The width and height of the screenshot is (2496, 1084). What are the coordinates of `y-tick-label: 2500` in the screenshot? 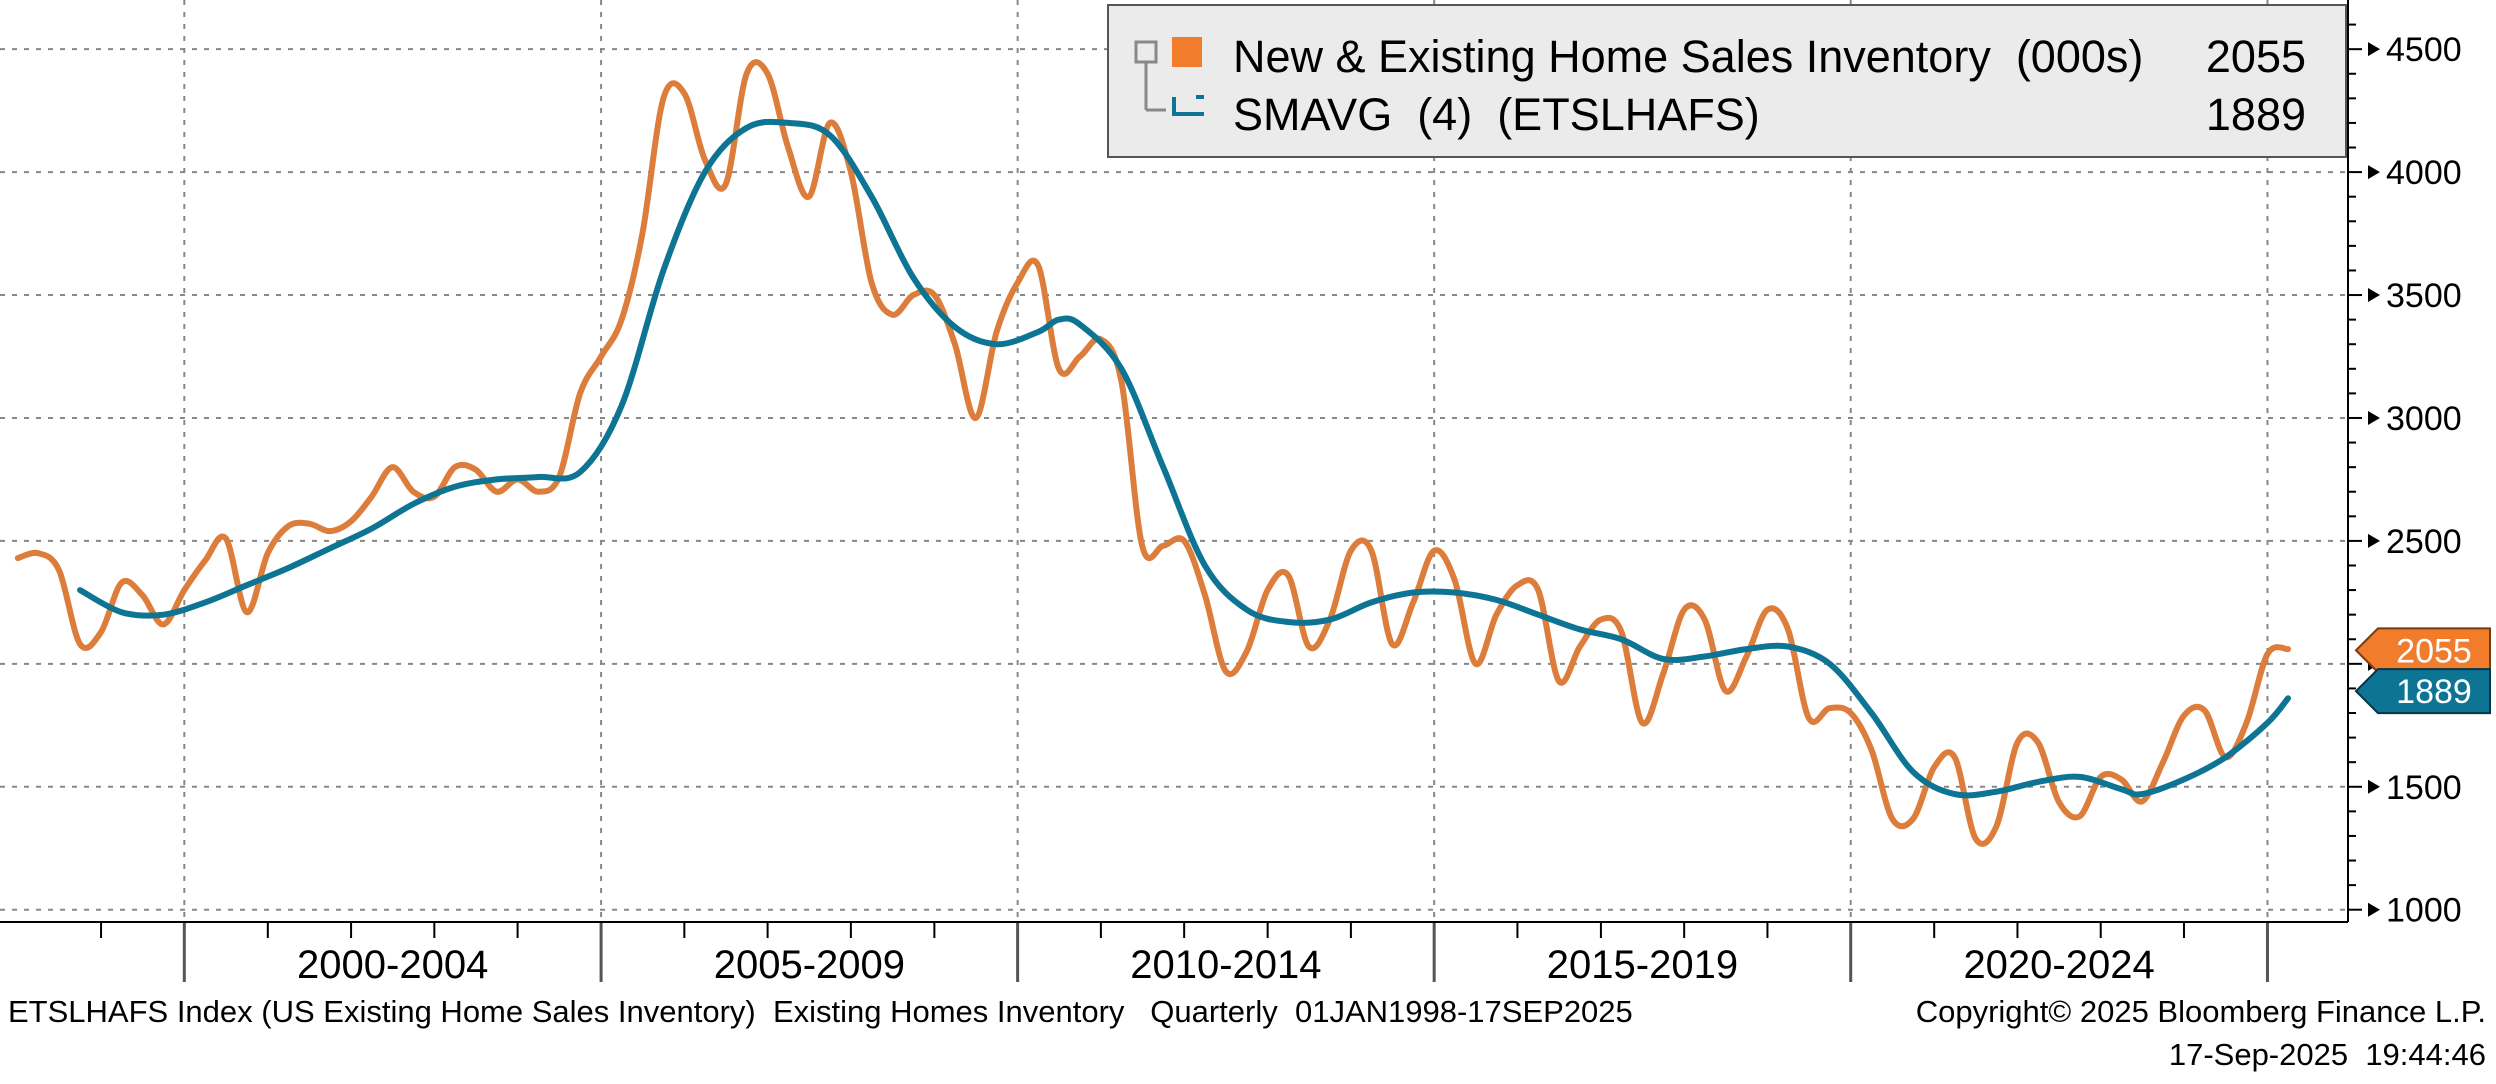 It's located at (2424, 542).